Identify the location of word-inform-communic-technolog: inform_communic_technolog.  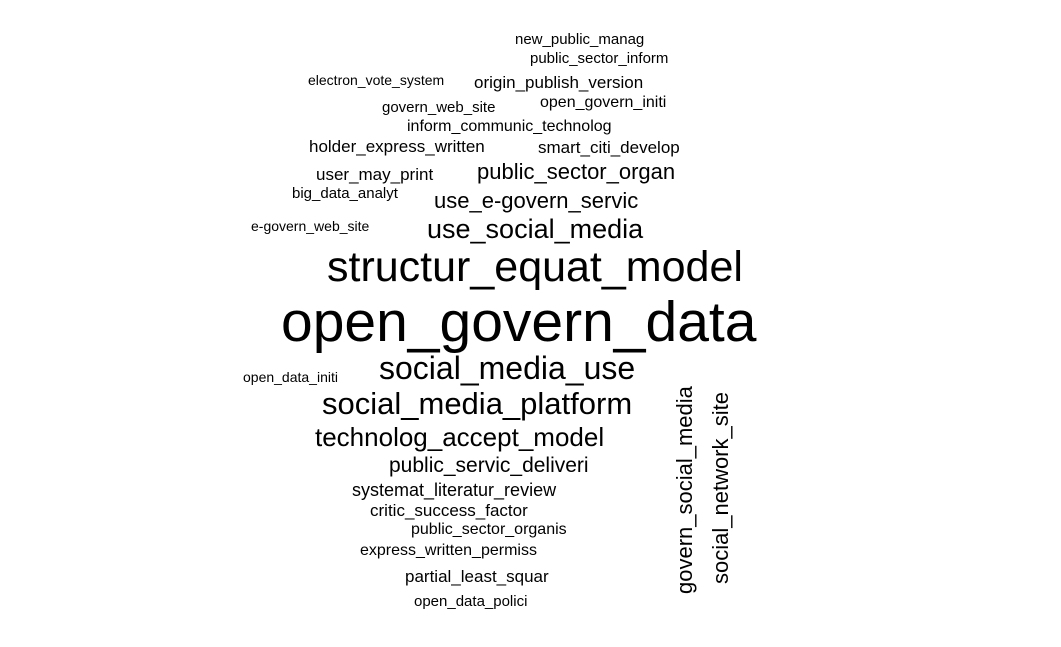
(509, 126).